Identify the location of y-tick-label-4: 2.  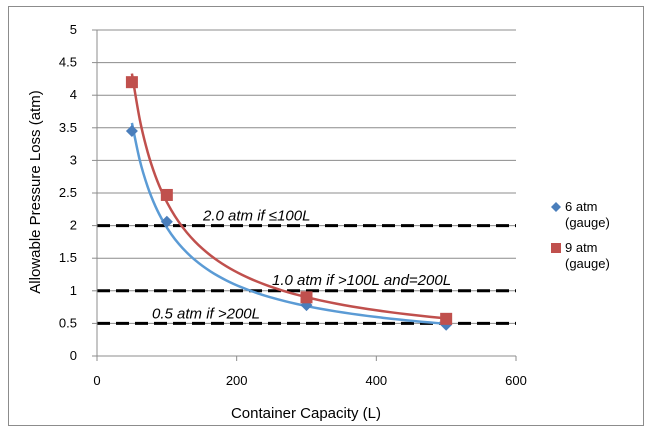
(73, 225).